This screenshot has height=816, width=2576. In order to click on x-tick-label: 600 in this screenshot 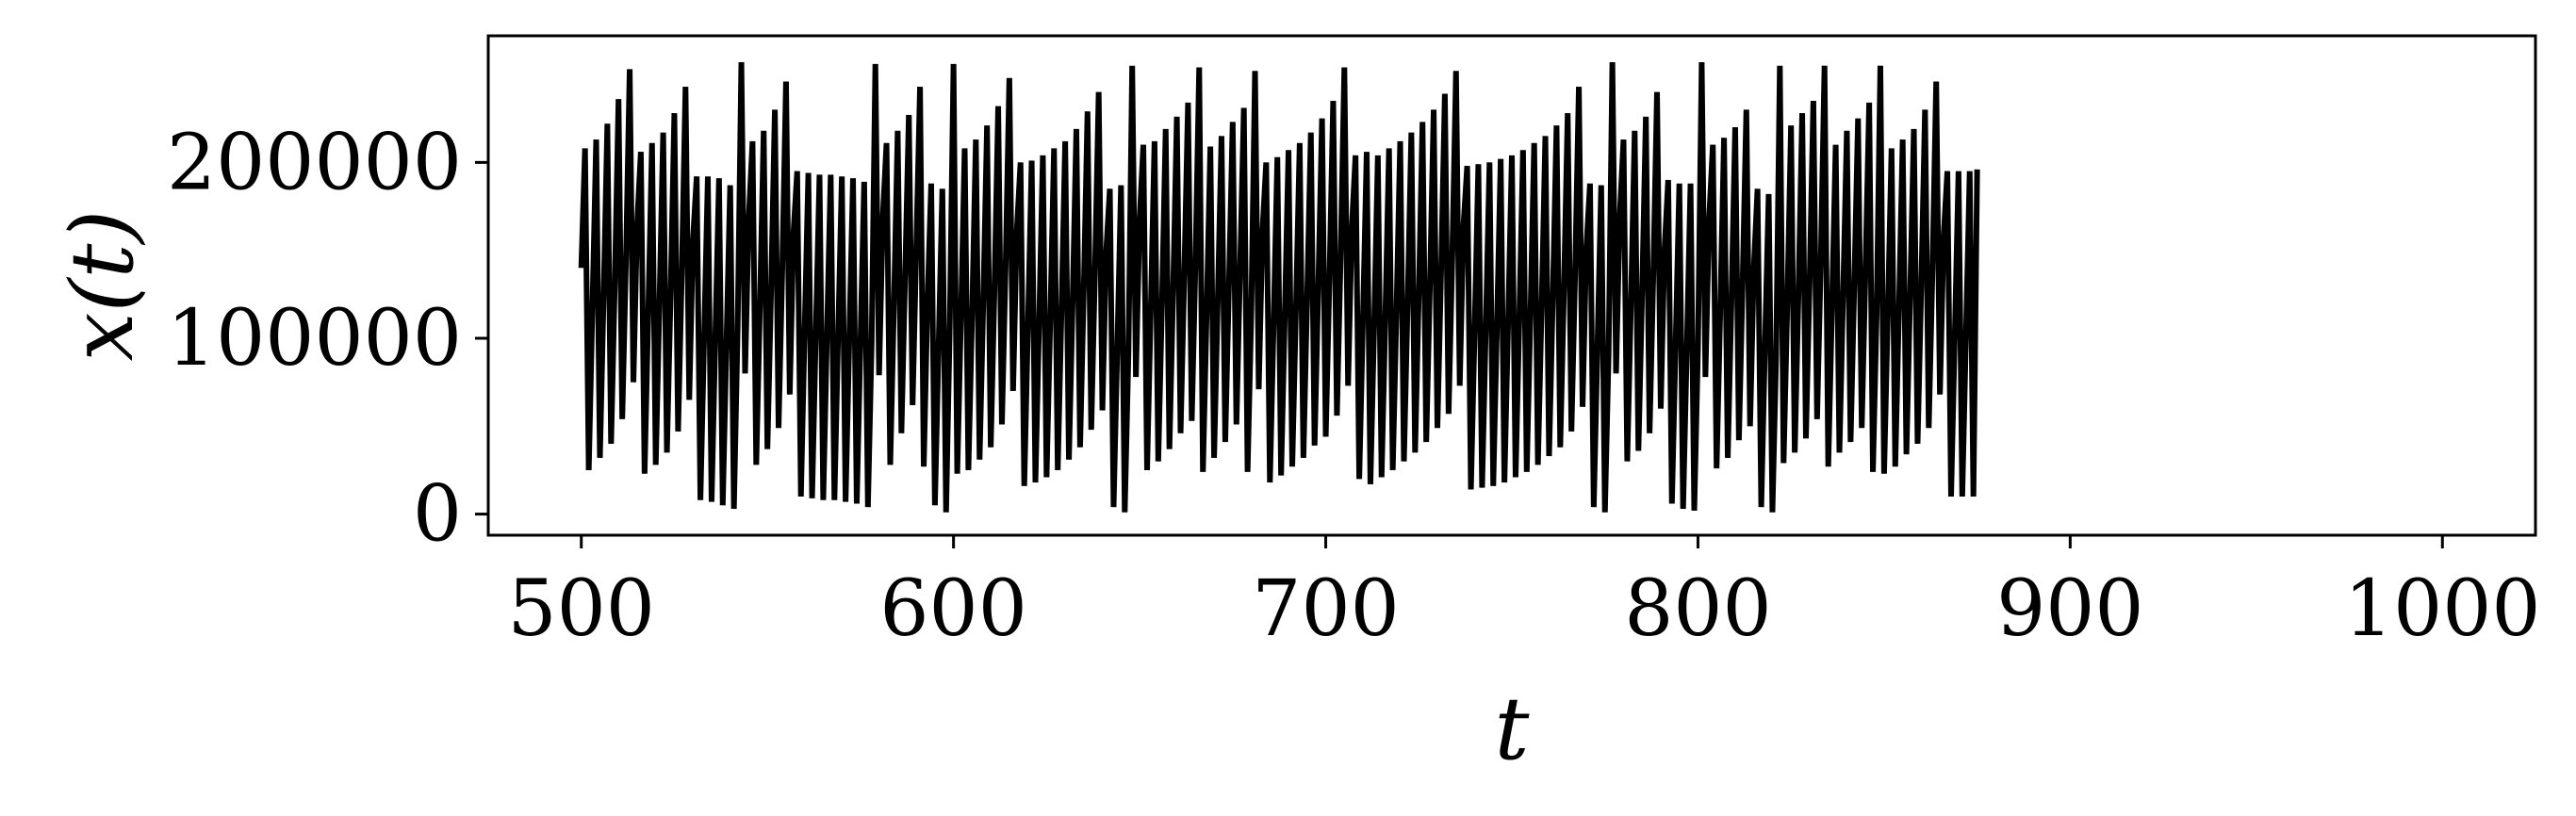, I will do `click(953, 609)`.